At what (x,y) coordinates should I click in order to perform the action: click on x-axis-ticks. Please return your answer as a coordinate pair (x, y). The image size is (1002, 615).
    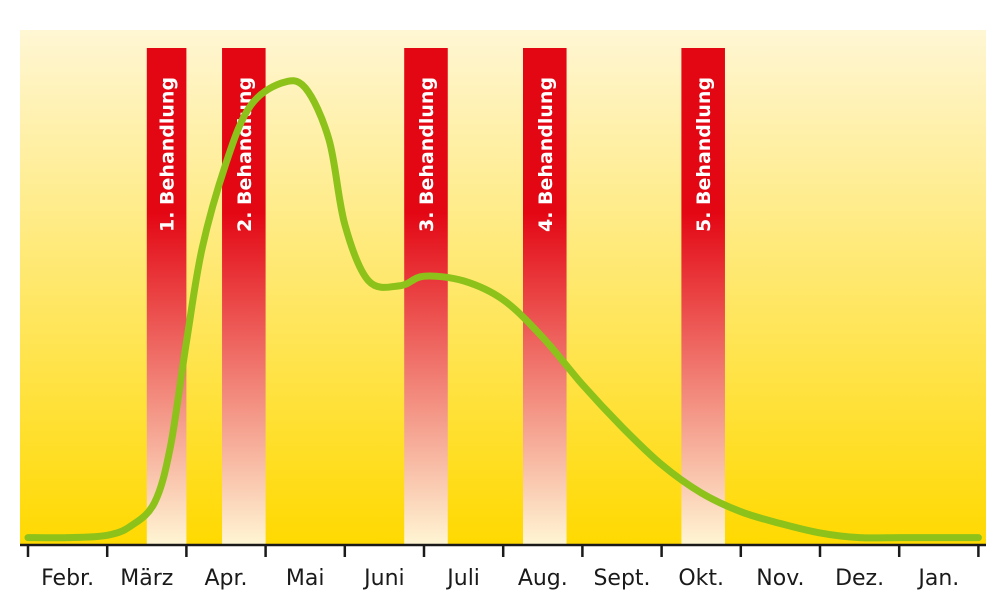
    Looking at the image, I should click on (503, 551).